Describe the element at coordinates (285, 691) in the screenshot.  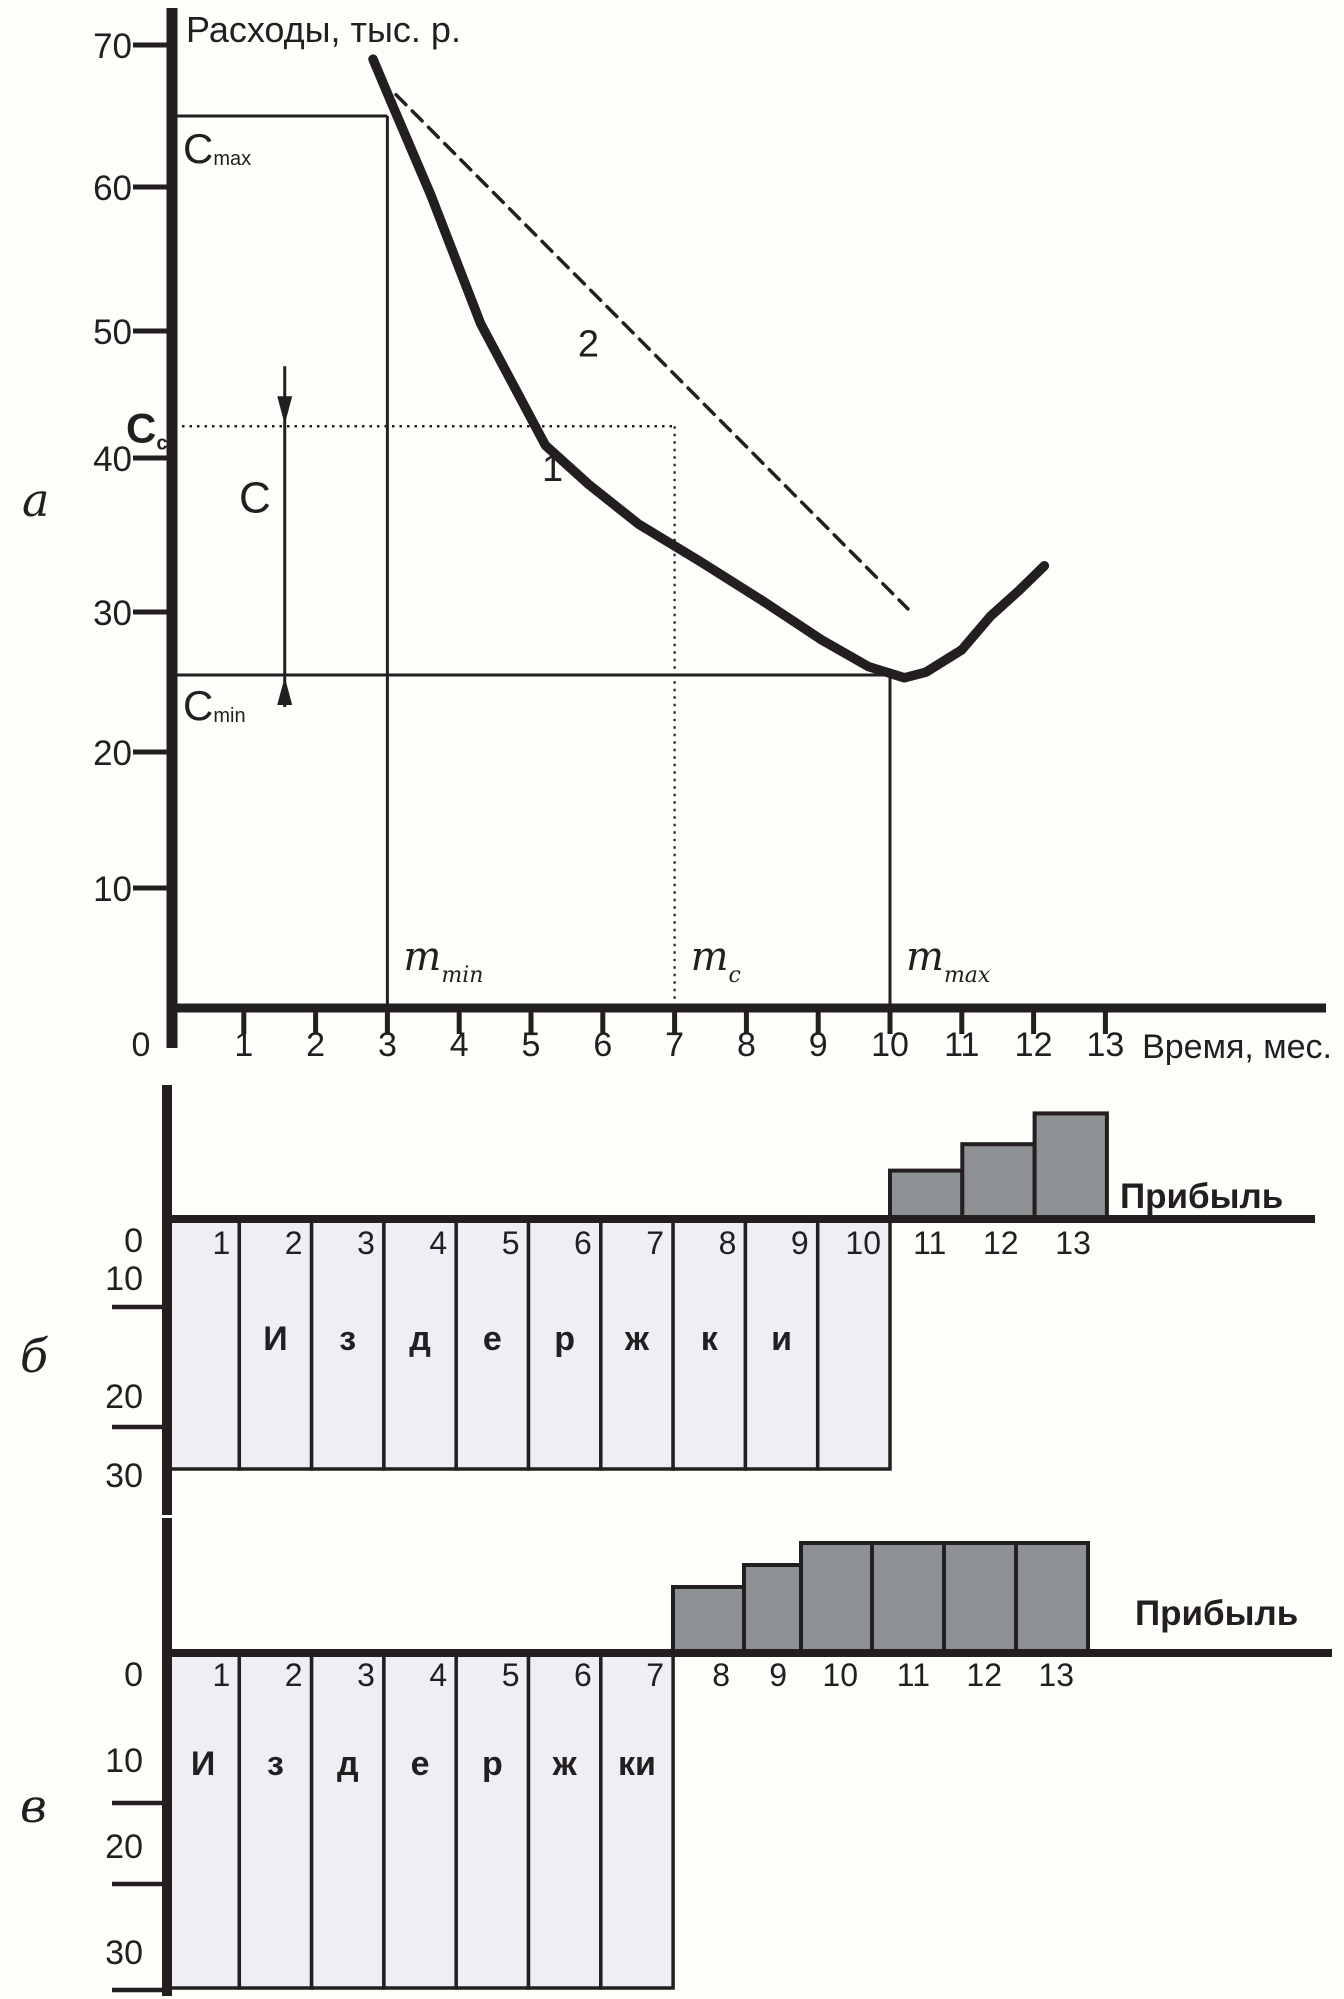
I see `arrow-up` at that location.